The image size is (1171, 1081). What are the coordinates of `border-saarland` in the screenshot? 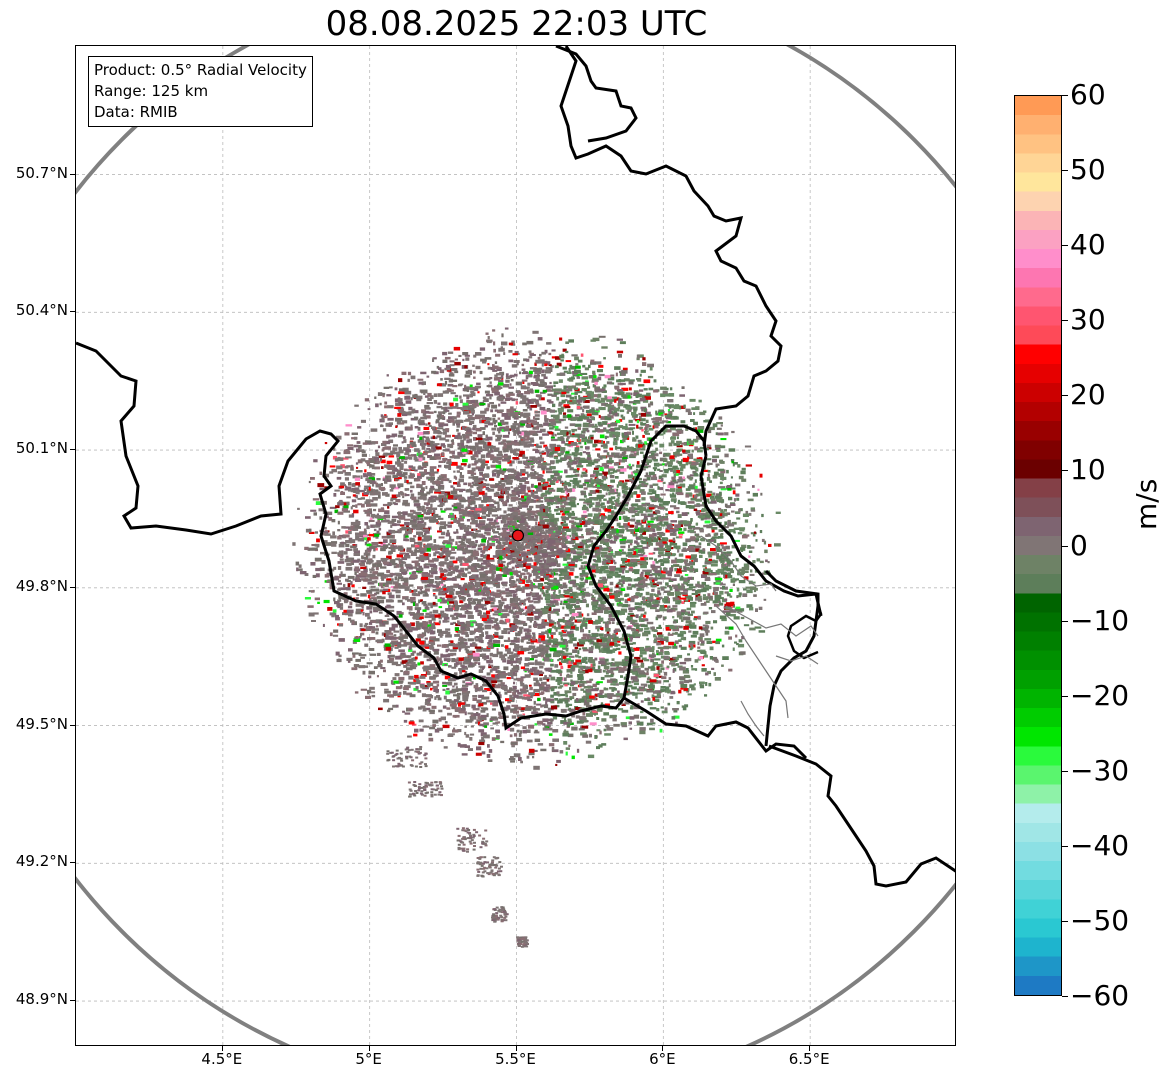 It's located at (792, 587).